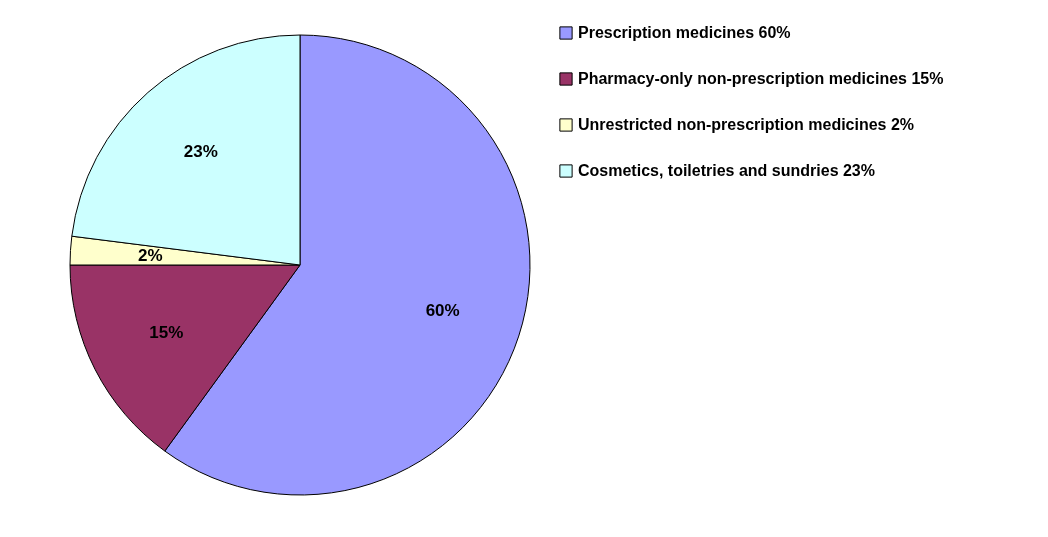 This screenshot has width=1048, height=537. What do you see at coordinates (746, 124) in the screenshot?
I see `legend-label: Unrestricted non-prescription medicines 2%` at bounding box center [746, 124].